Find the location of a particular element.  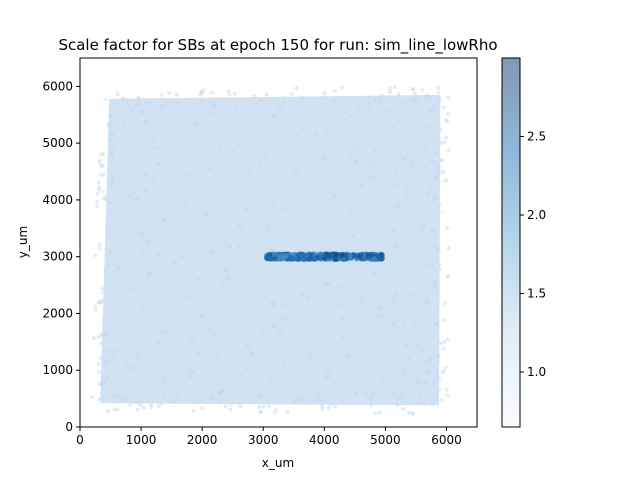

colorbar: 1.0 1.5 2.0 2.5 is located at coordinates (523, 242).